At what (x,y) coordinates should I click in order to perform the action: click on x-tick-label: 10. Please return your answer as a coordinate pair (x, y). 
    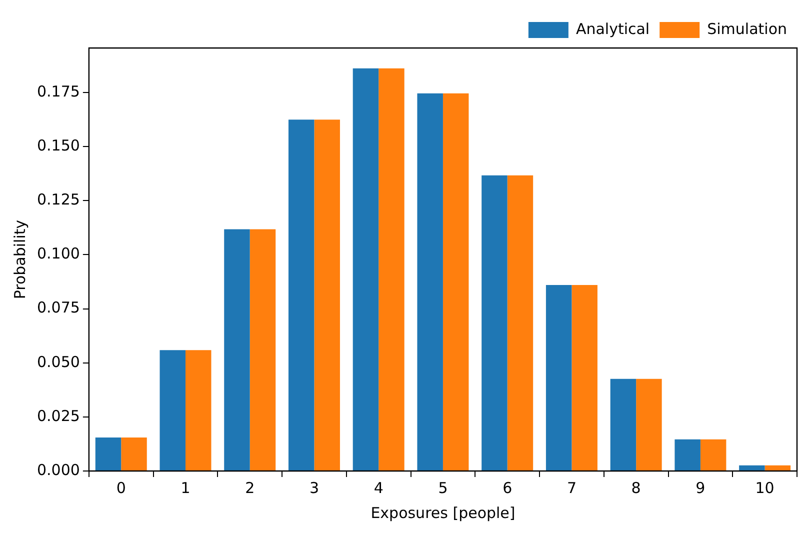
    Looking at the image, I should click on (764, 487).